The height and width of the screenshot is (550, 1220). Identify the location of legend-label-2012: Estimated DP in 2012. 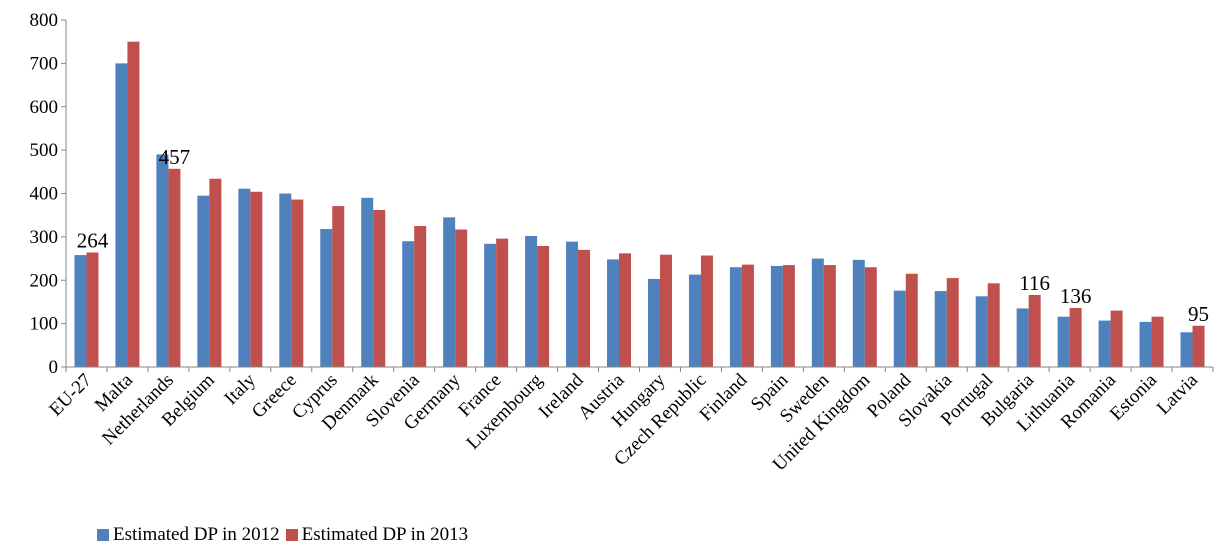
(196, 534).